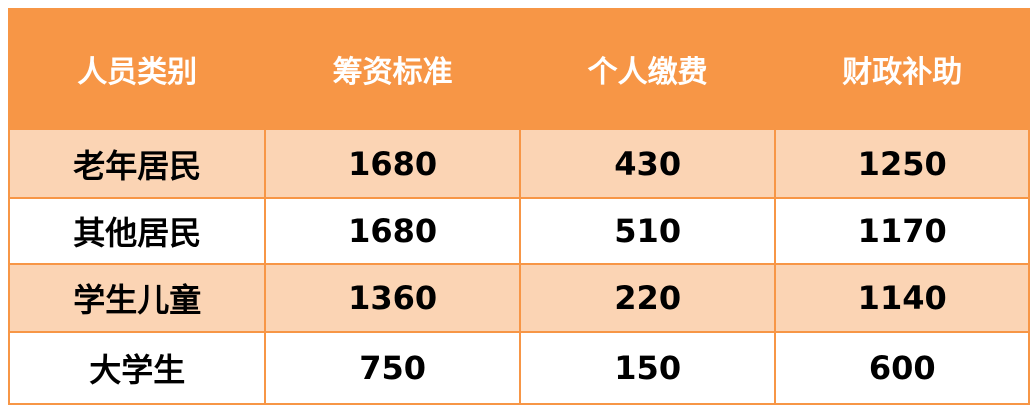 The width and height of the screenshot is (1036, 414). What do you see at coordinates (647, 368) in the screenshot?
I see `cell: 150` at bounding box center [647, 368].